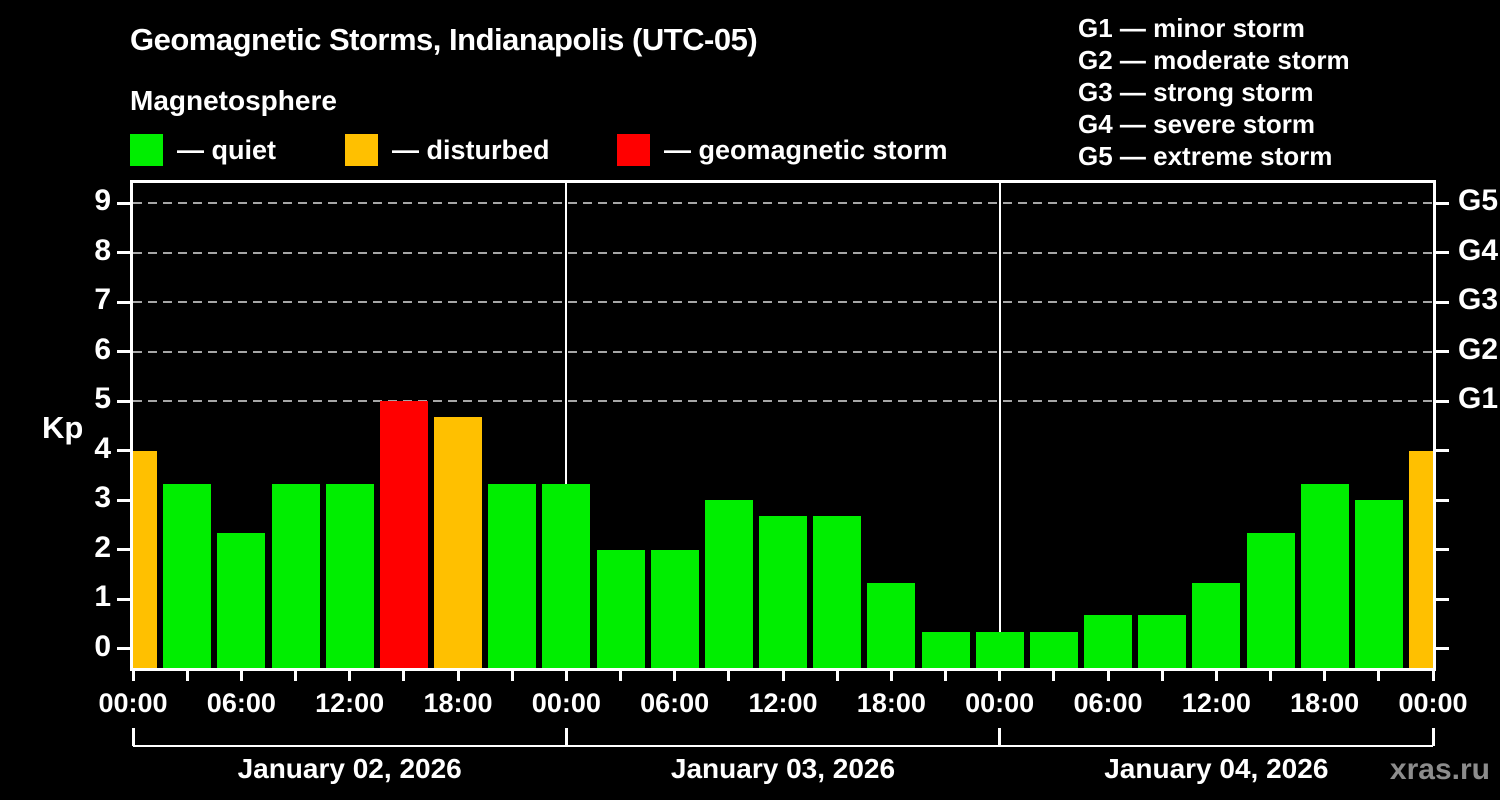 This screenshot has width=1500, height=800. What do you see at coordinates (102, 349) in the screenshot?
I see `y-tick-label-6: 6` at bounding box center [102, 349].